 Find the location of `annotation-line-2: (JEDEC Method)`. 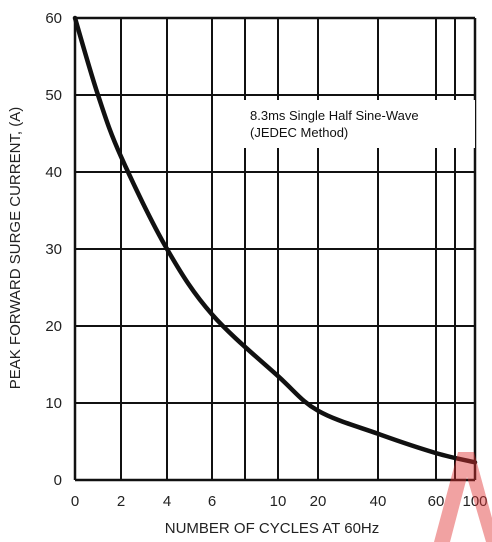

annotation-line-2: (JEDEC Method) is located at coordinates (299, 132).